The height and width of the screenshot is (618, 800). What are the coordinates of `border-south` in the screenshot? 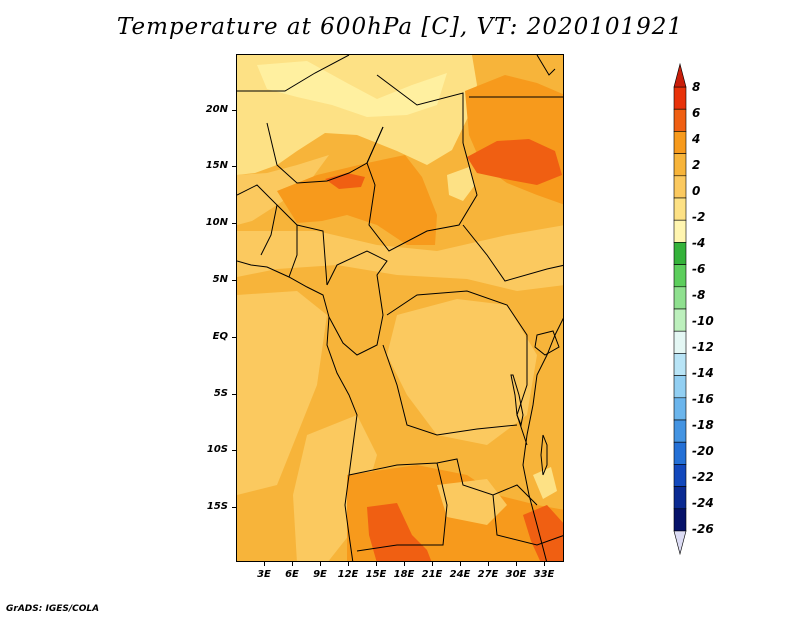 It's located at (455, 505).